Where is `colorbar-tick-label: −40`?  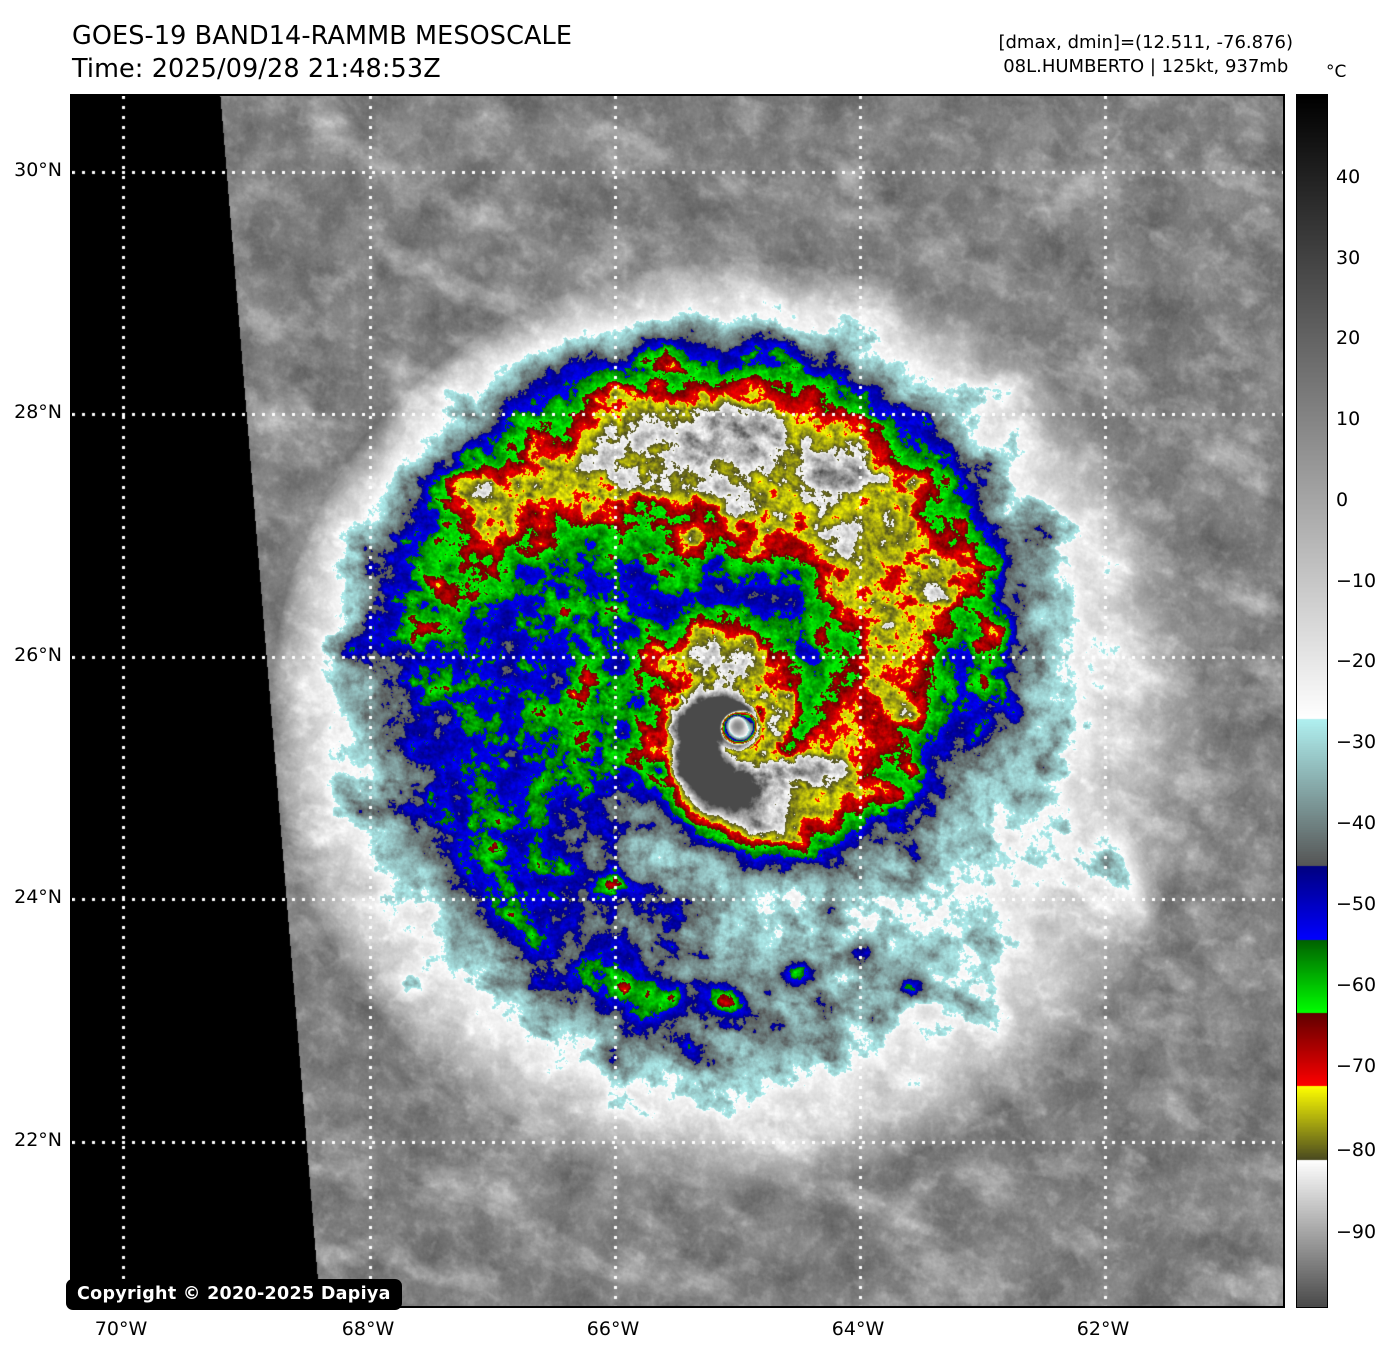 colorbar-tick-label: −40 is located at coordinates (1356, 823).